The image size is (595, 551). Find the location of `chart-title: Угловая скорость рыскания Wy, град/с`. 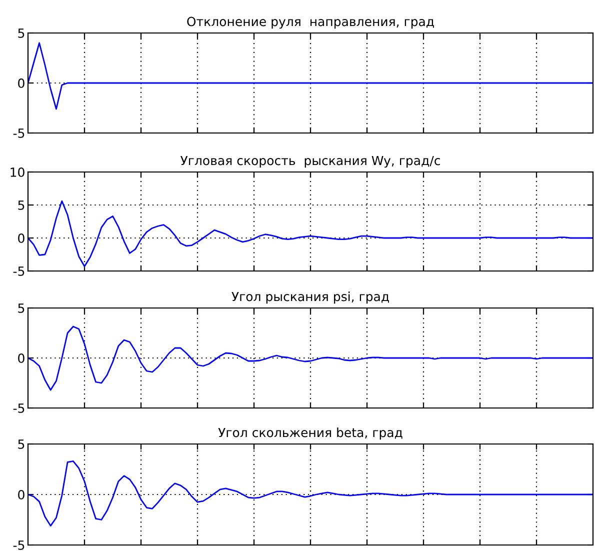

chart-title: Угловая скорость рыскания Wy, град/с is located at coordinates (310, 162).